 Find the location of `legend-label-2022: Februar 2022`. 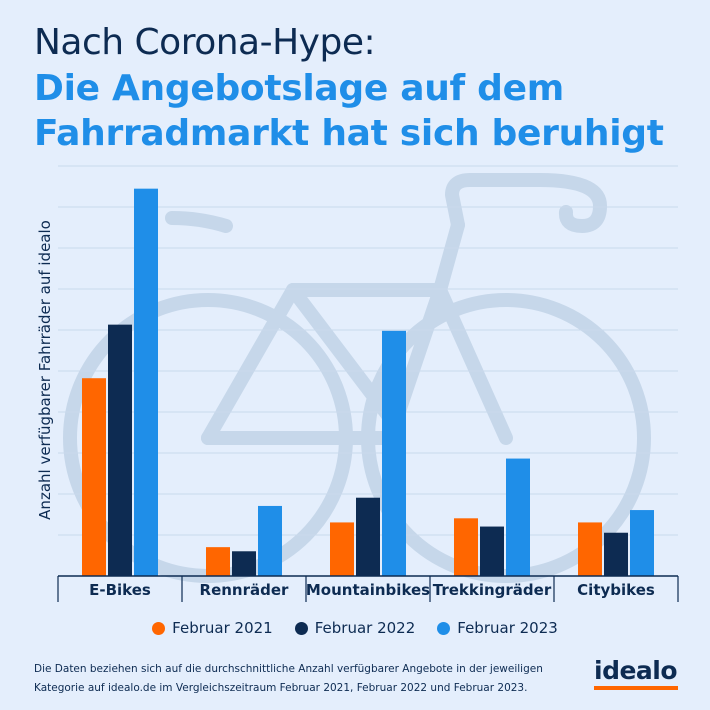

legend-label-2022: Februar 2022 is located at coordinates (365, 628).